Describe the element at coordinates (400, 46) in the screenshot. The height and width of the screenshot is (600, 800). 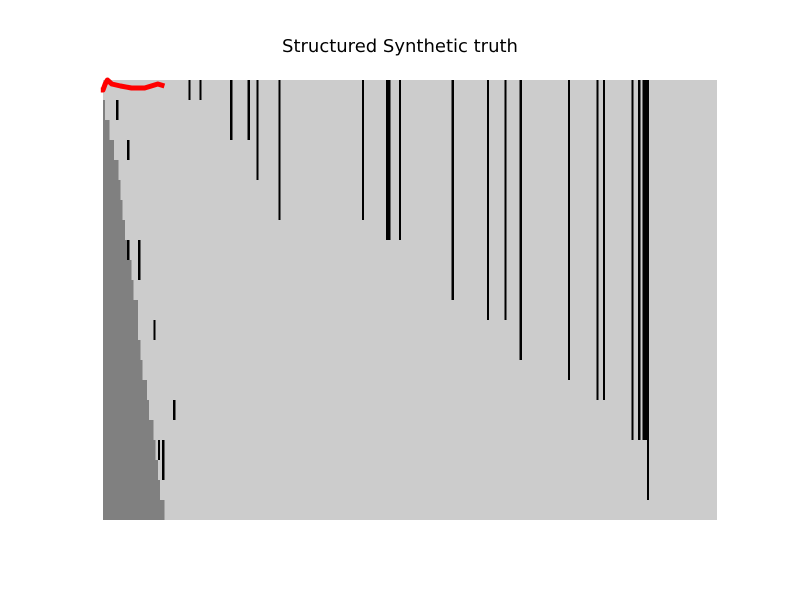
I see `chart-title: Structured Synthetic truth` at that location.